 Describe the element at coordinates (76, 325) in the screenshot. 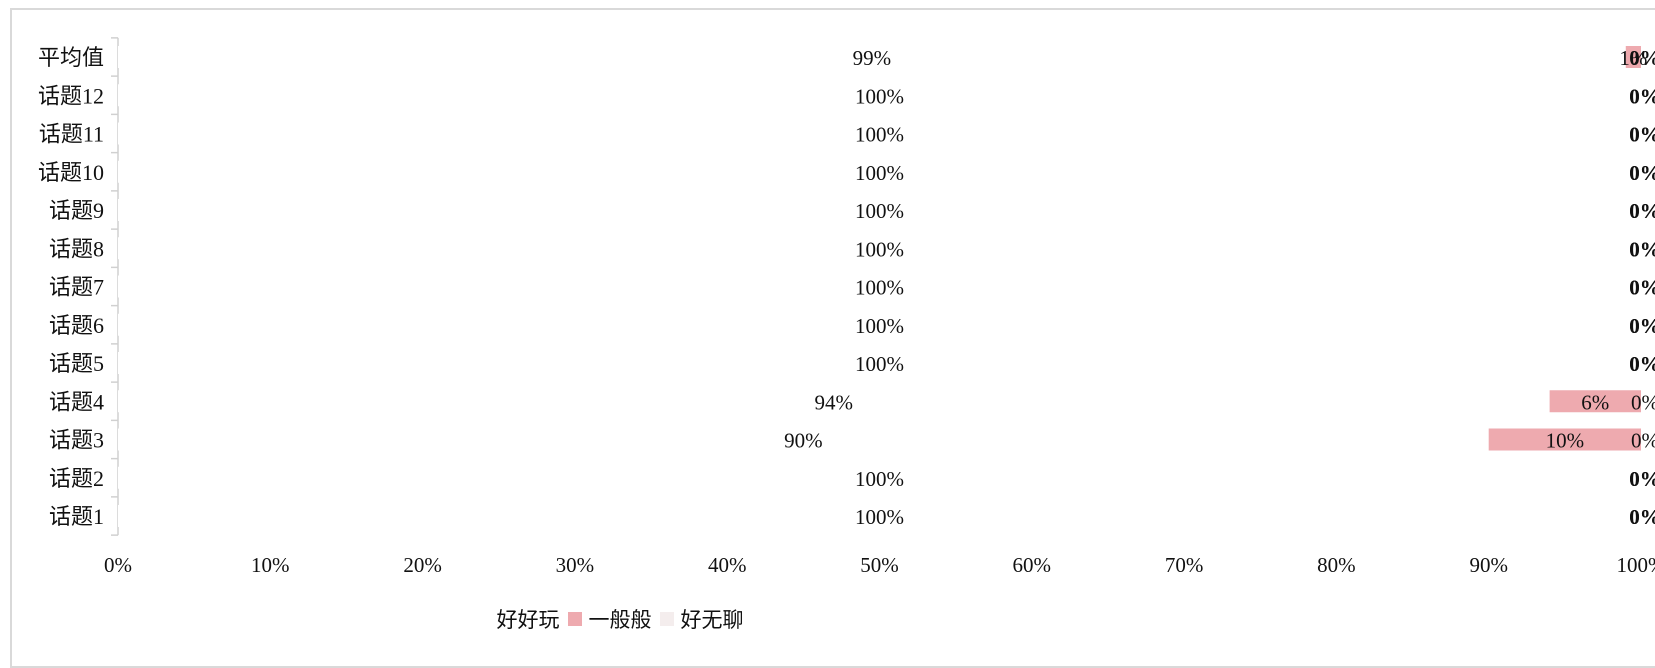

I see `category-label-6: 话题6` at that location.